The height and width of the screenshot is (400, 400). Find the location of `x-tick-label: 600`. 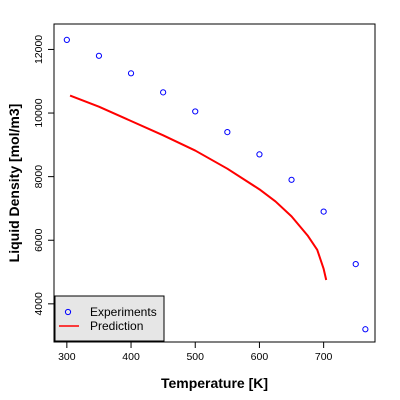

x-tick-label: 600 is located at coordinates (260, 357).